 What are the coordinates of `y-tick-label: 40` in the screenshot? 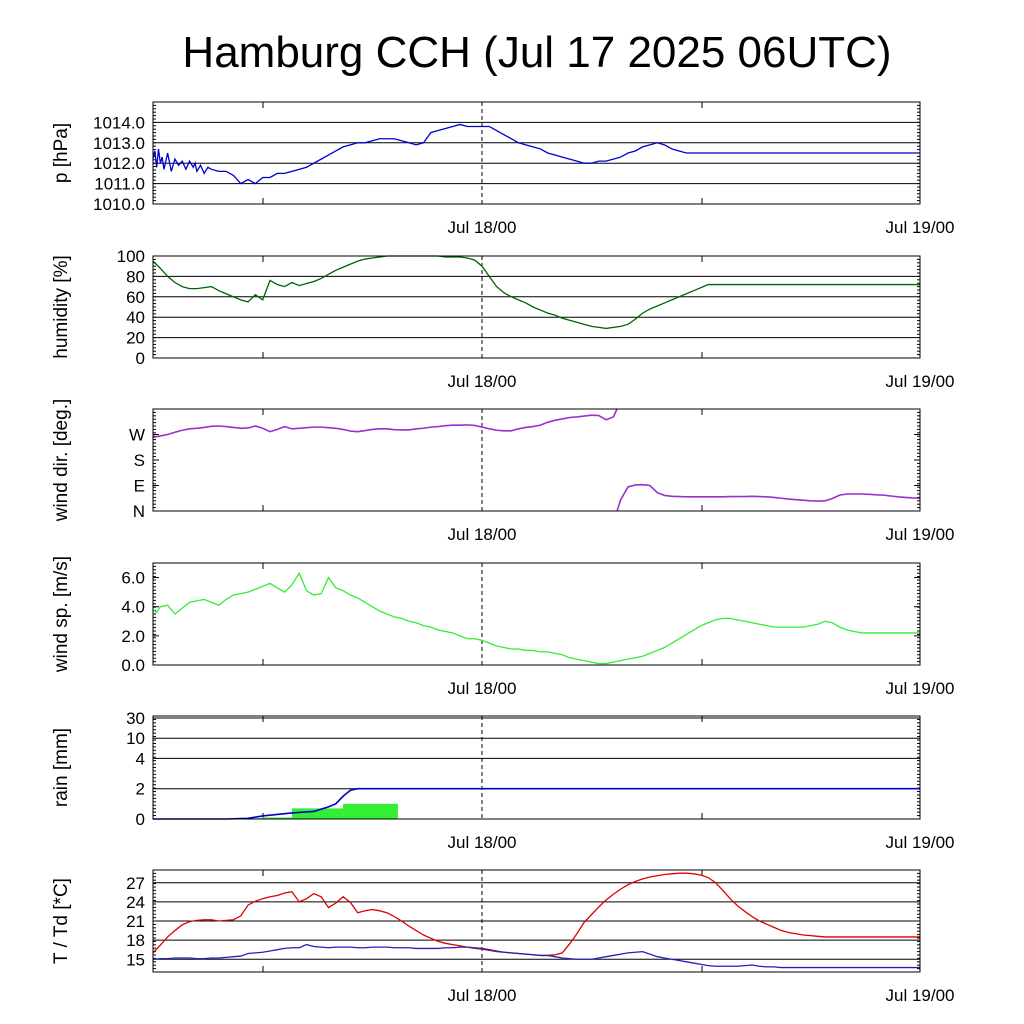 It's located at (135, 317).